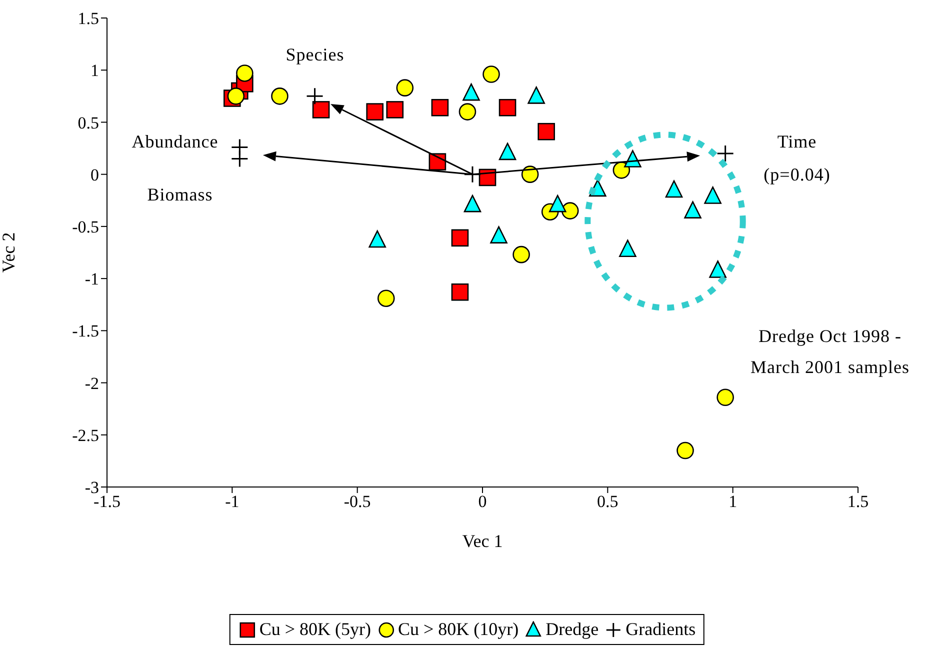 This screenshot has height=660, width=934. I want to click on legend-label: Cu > 80K (10yr), so click(458, 629).